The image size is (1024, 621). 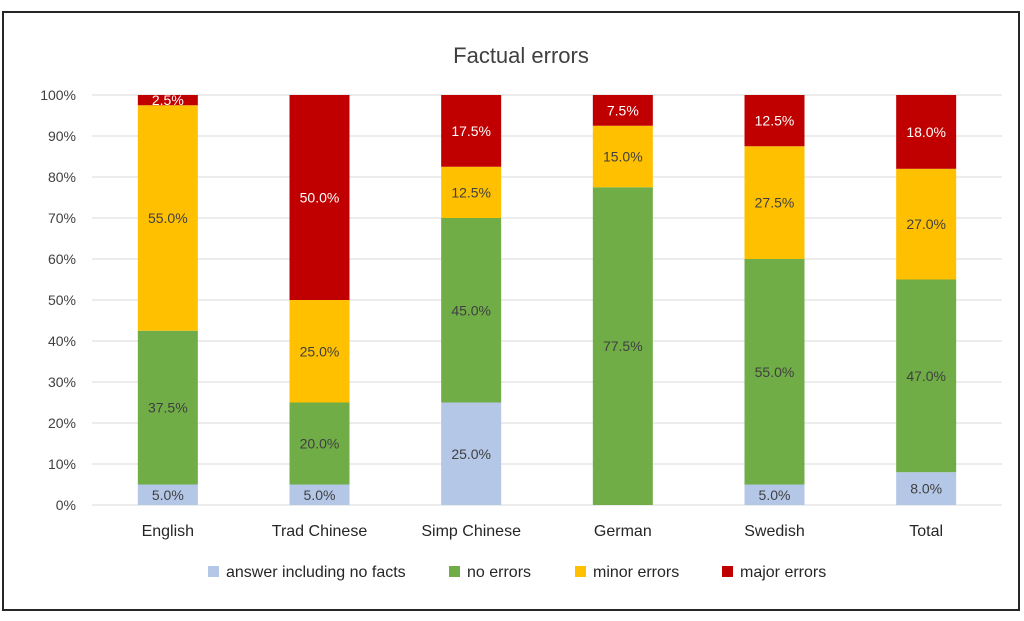 I want to click on data-label: 2.5%, so click(x=168, y=100).